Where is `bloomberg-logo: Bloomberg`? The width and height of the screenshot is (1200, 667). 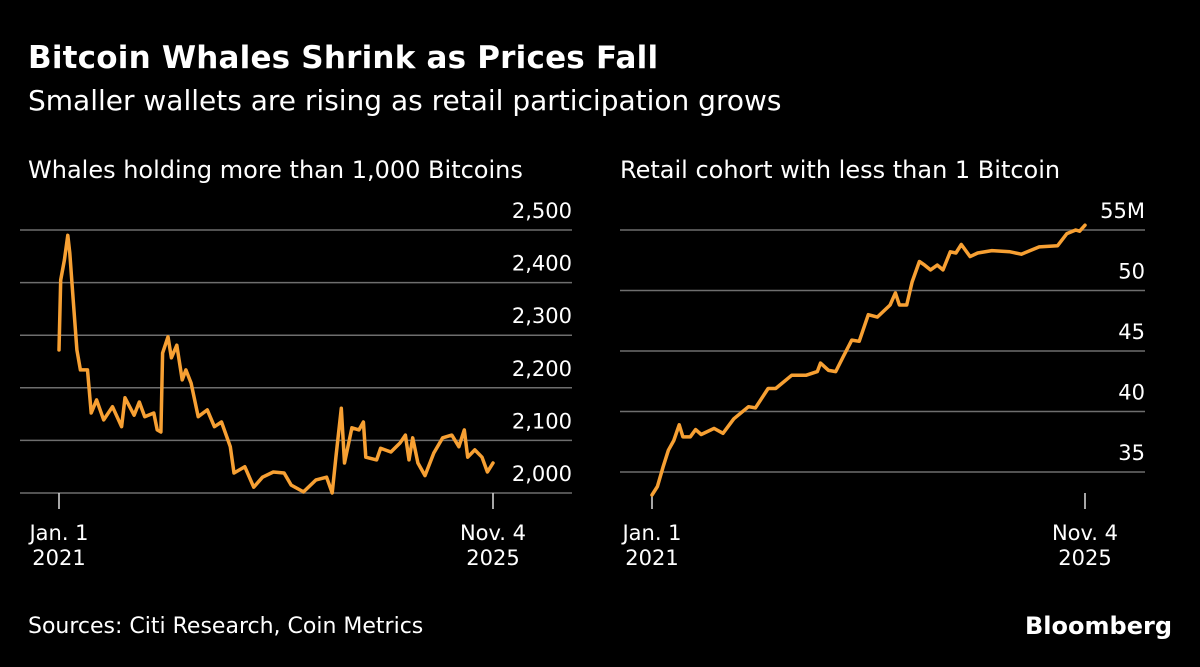
bloomberg-logo: Bloomberg is located at coordinates (1098, 626).